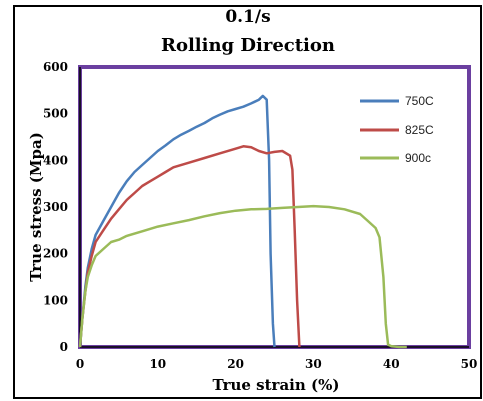 The height and width of the screenshot is (401, 483). I want to click on chart-subtitle: Rolling Direction, so click(248, 45).